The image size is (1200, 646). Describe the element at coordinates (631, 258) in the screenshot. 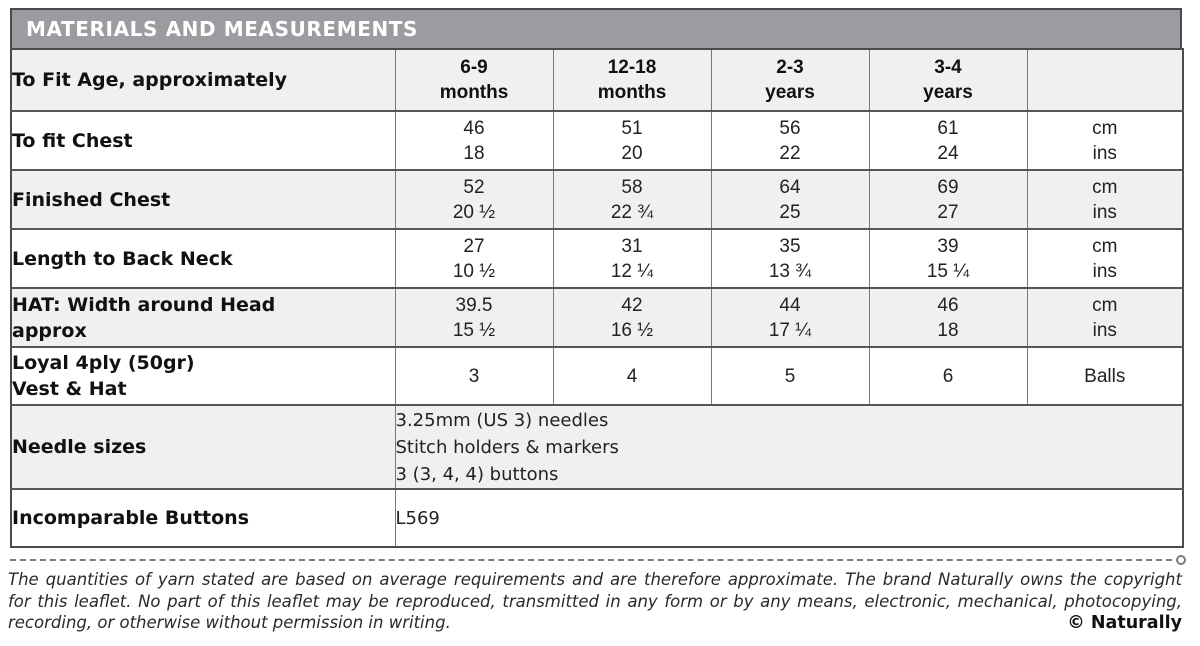

I see `value-cell: 31 12 ¼` at that location.